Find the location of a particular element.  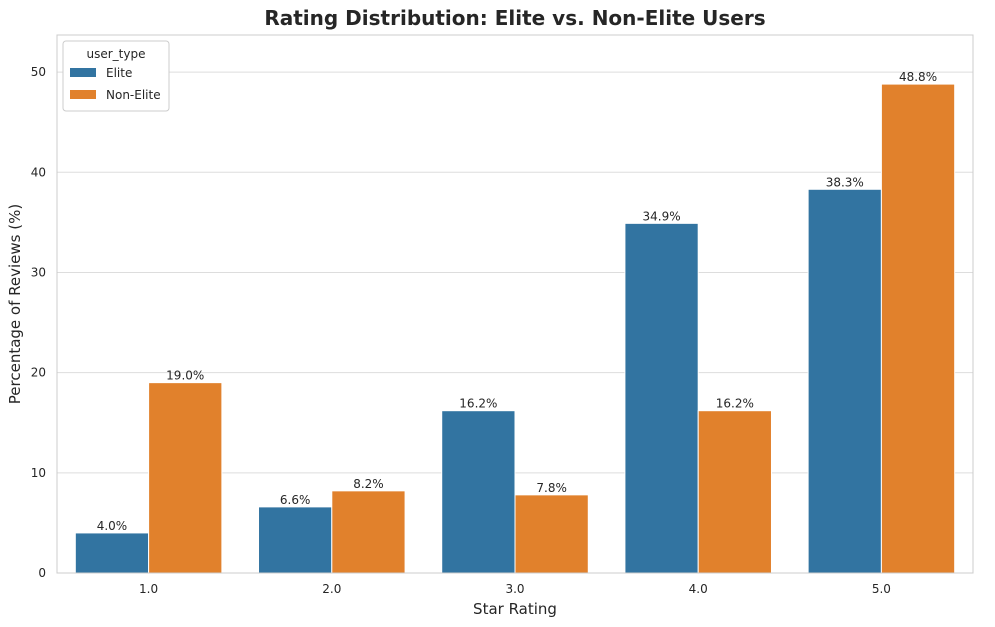

bar-non-elite-2.0 is located at coordinates (368, 532).